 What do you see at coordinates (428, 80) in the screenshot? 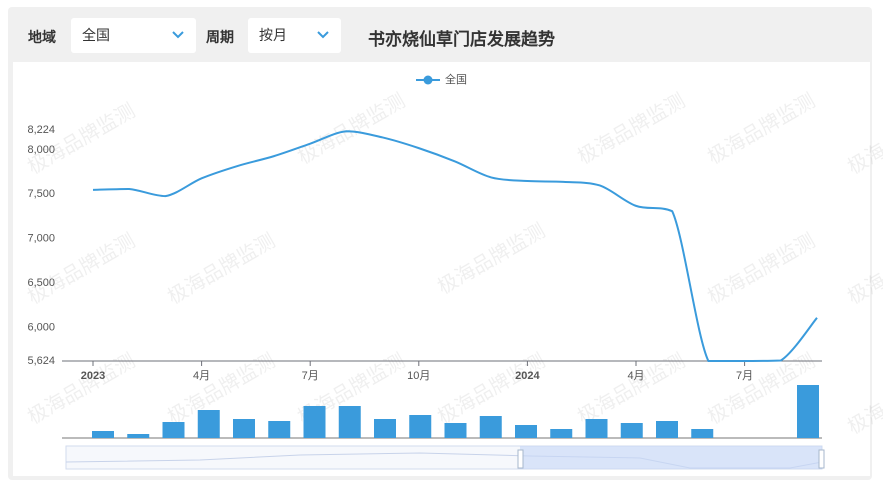
I see `legend-marker` at bounding box center [428, 80].